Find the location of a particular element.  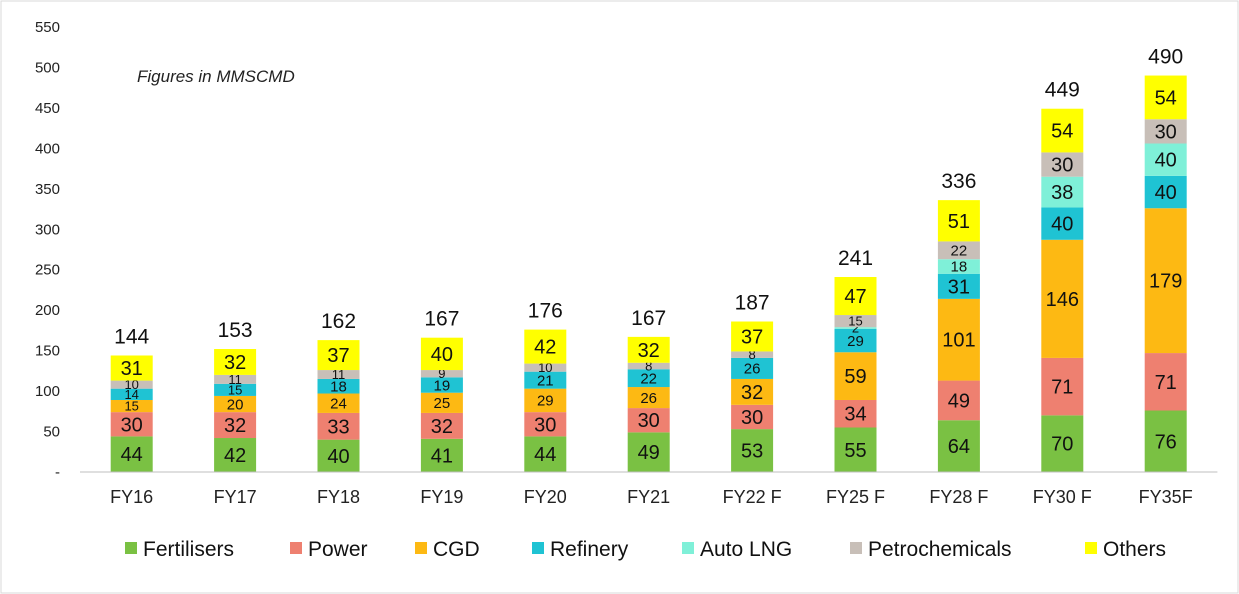

y-tick-label: 50 is located at coordinates (51, 432).